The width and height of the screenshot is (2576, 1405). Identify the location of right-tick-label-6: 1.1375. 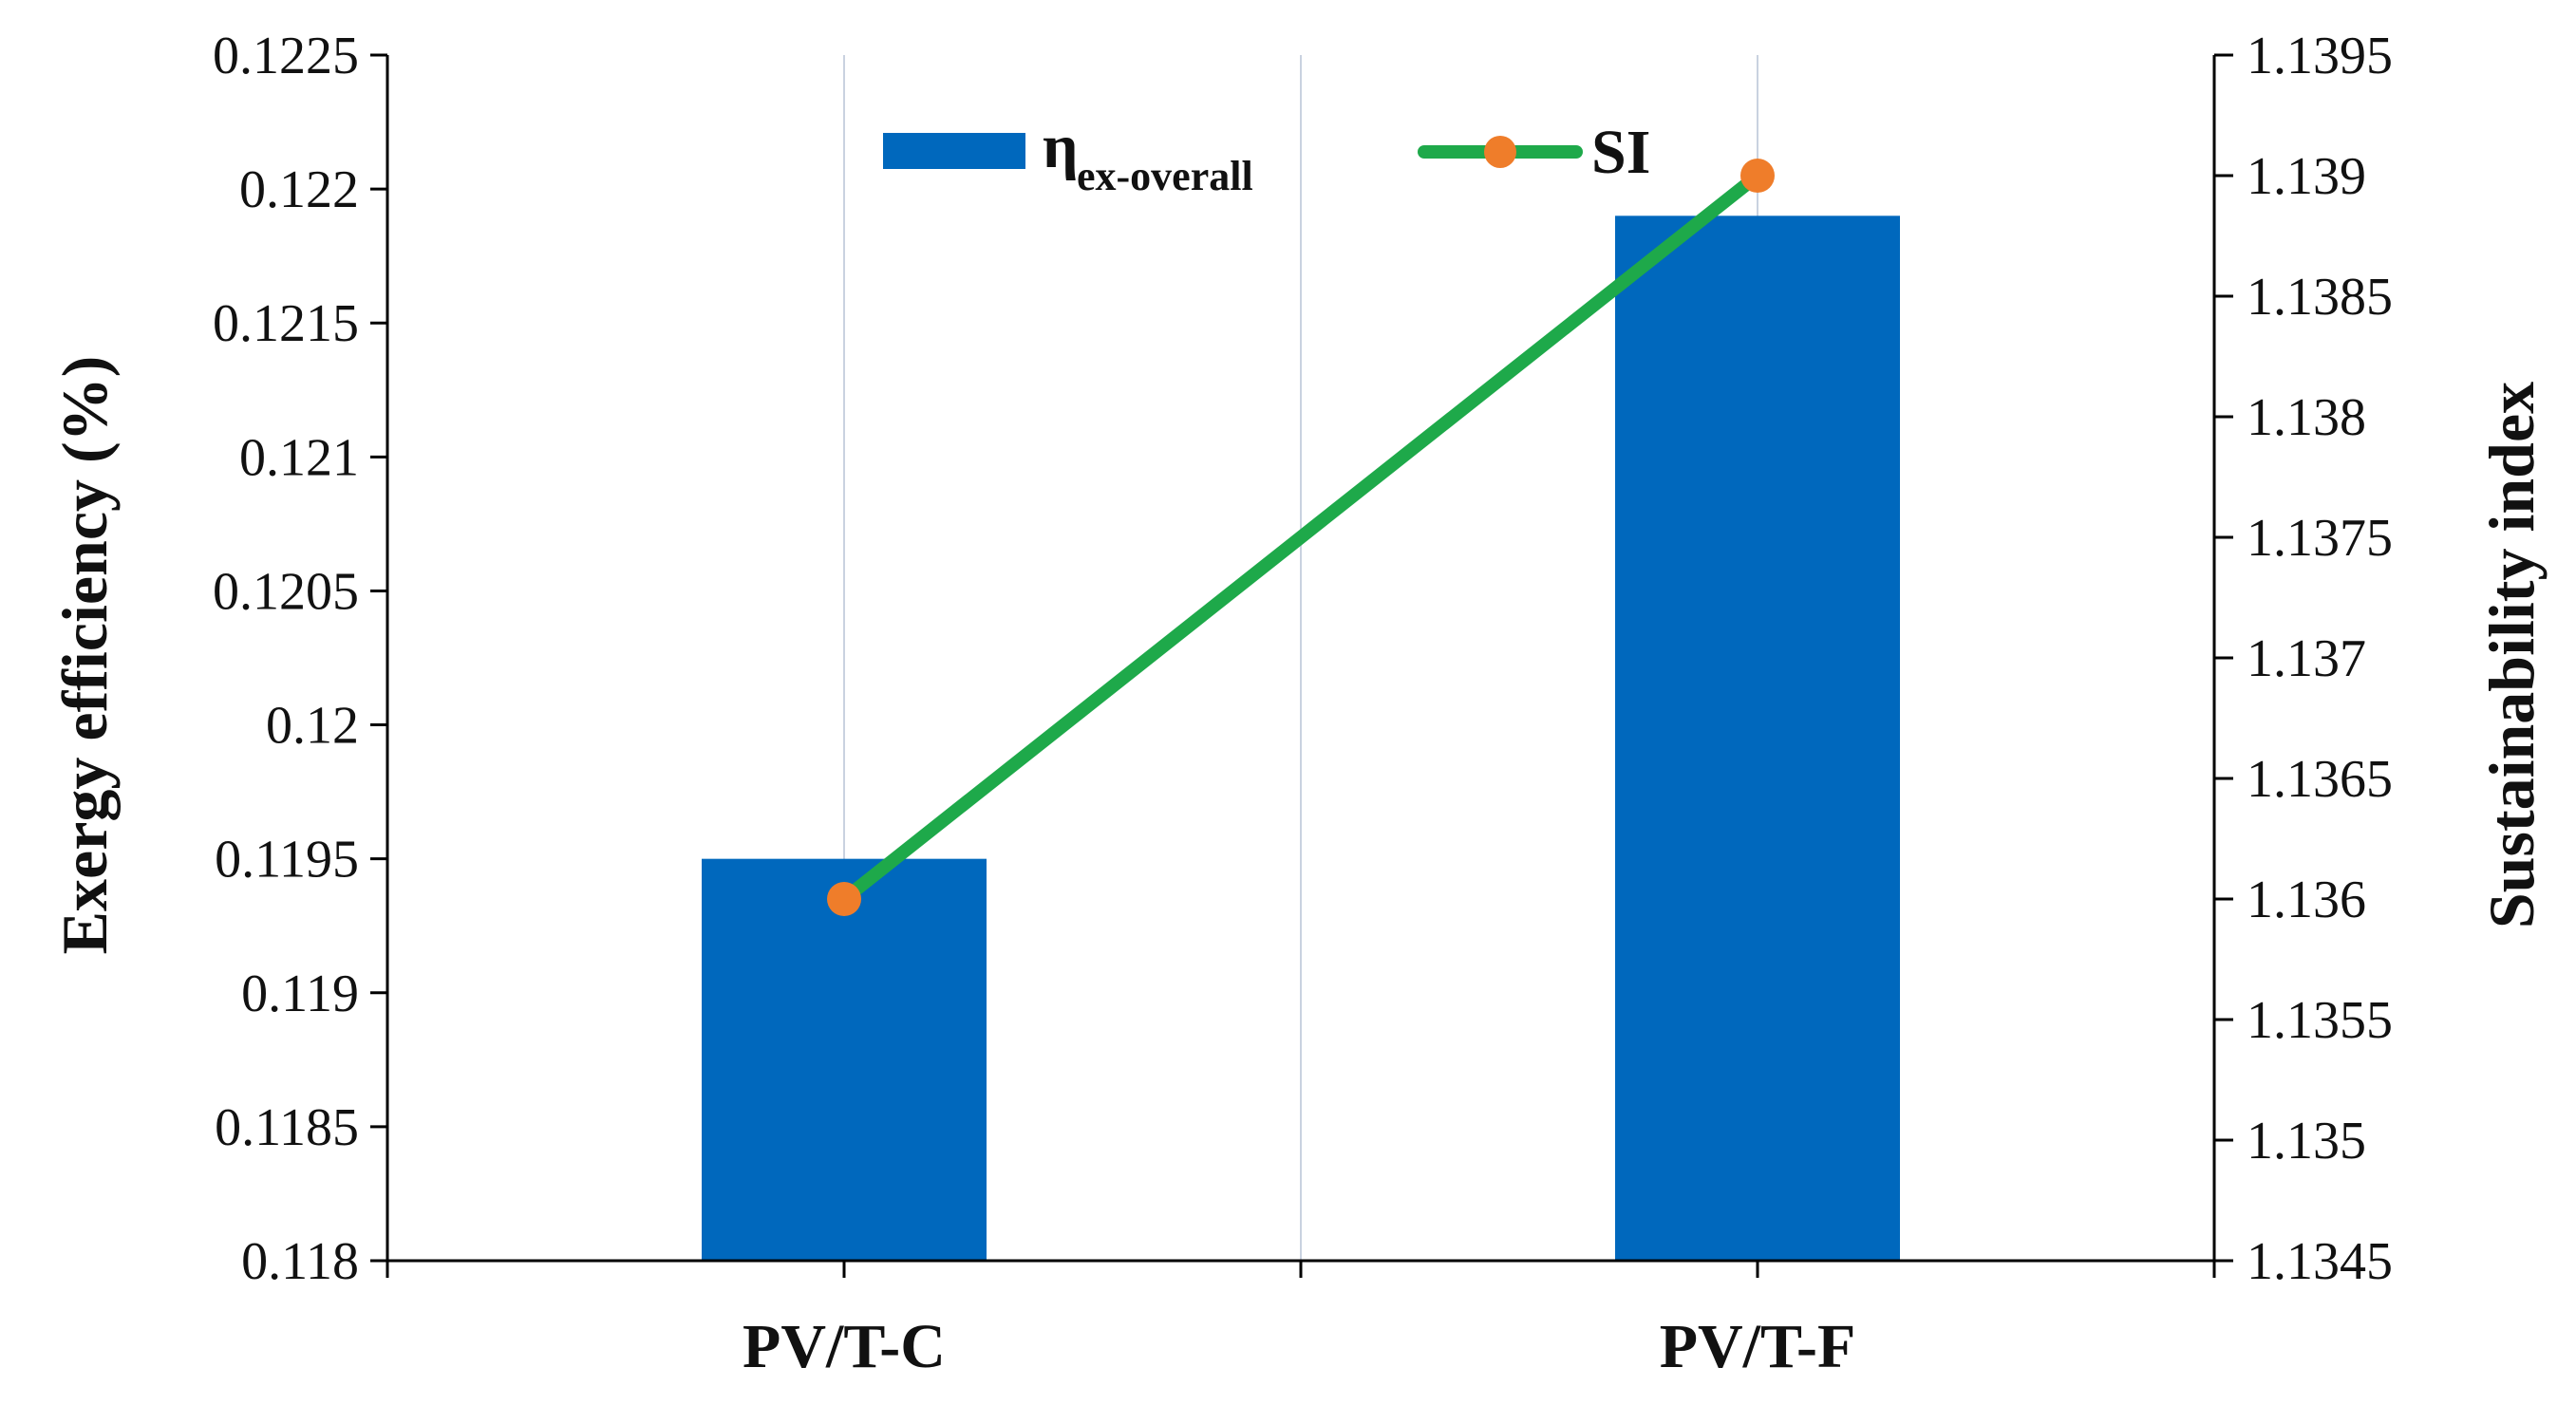
(2320, 538).